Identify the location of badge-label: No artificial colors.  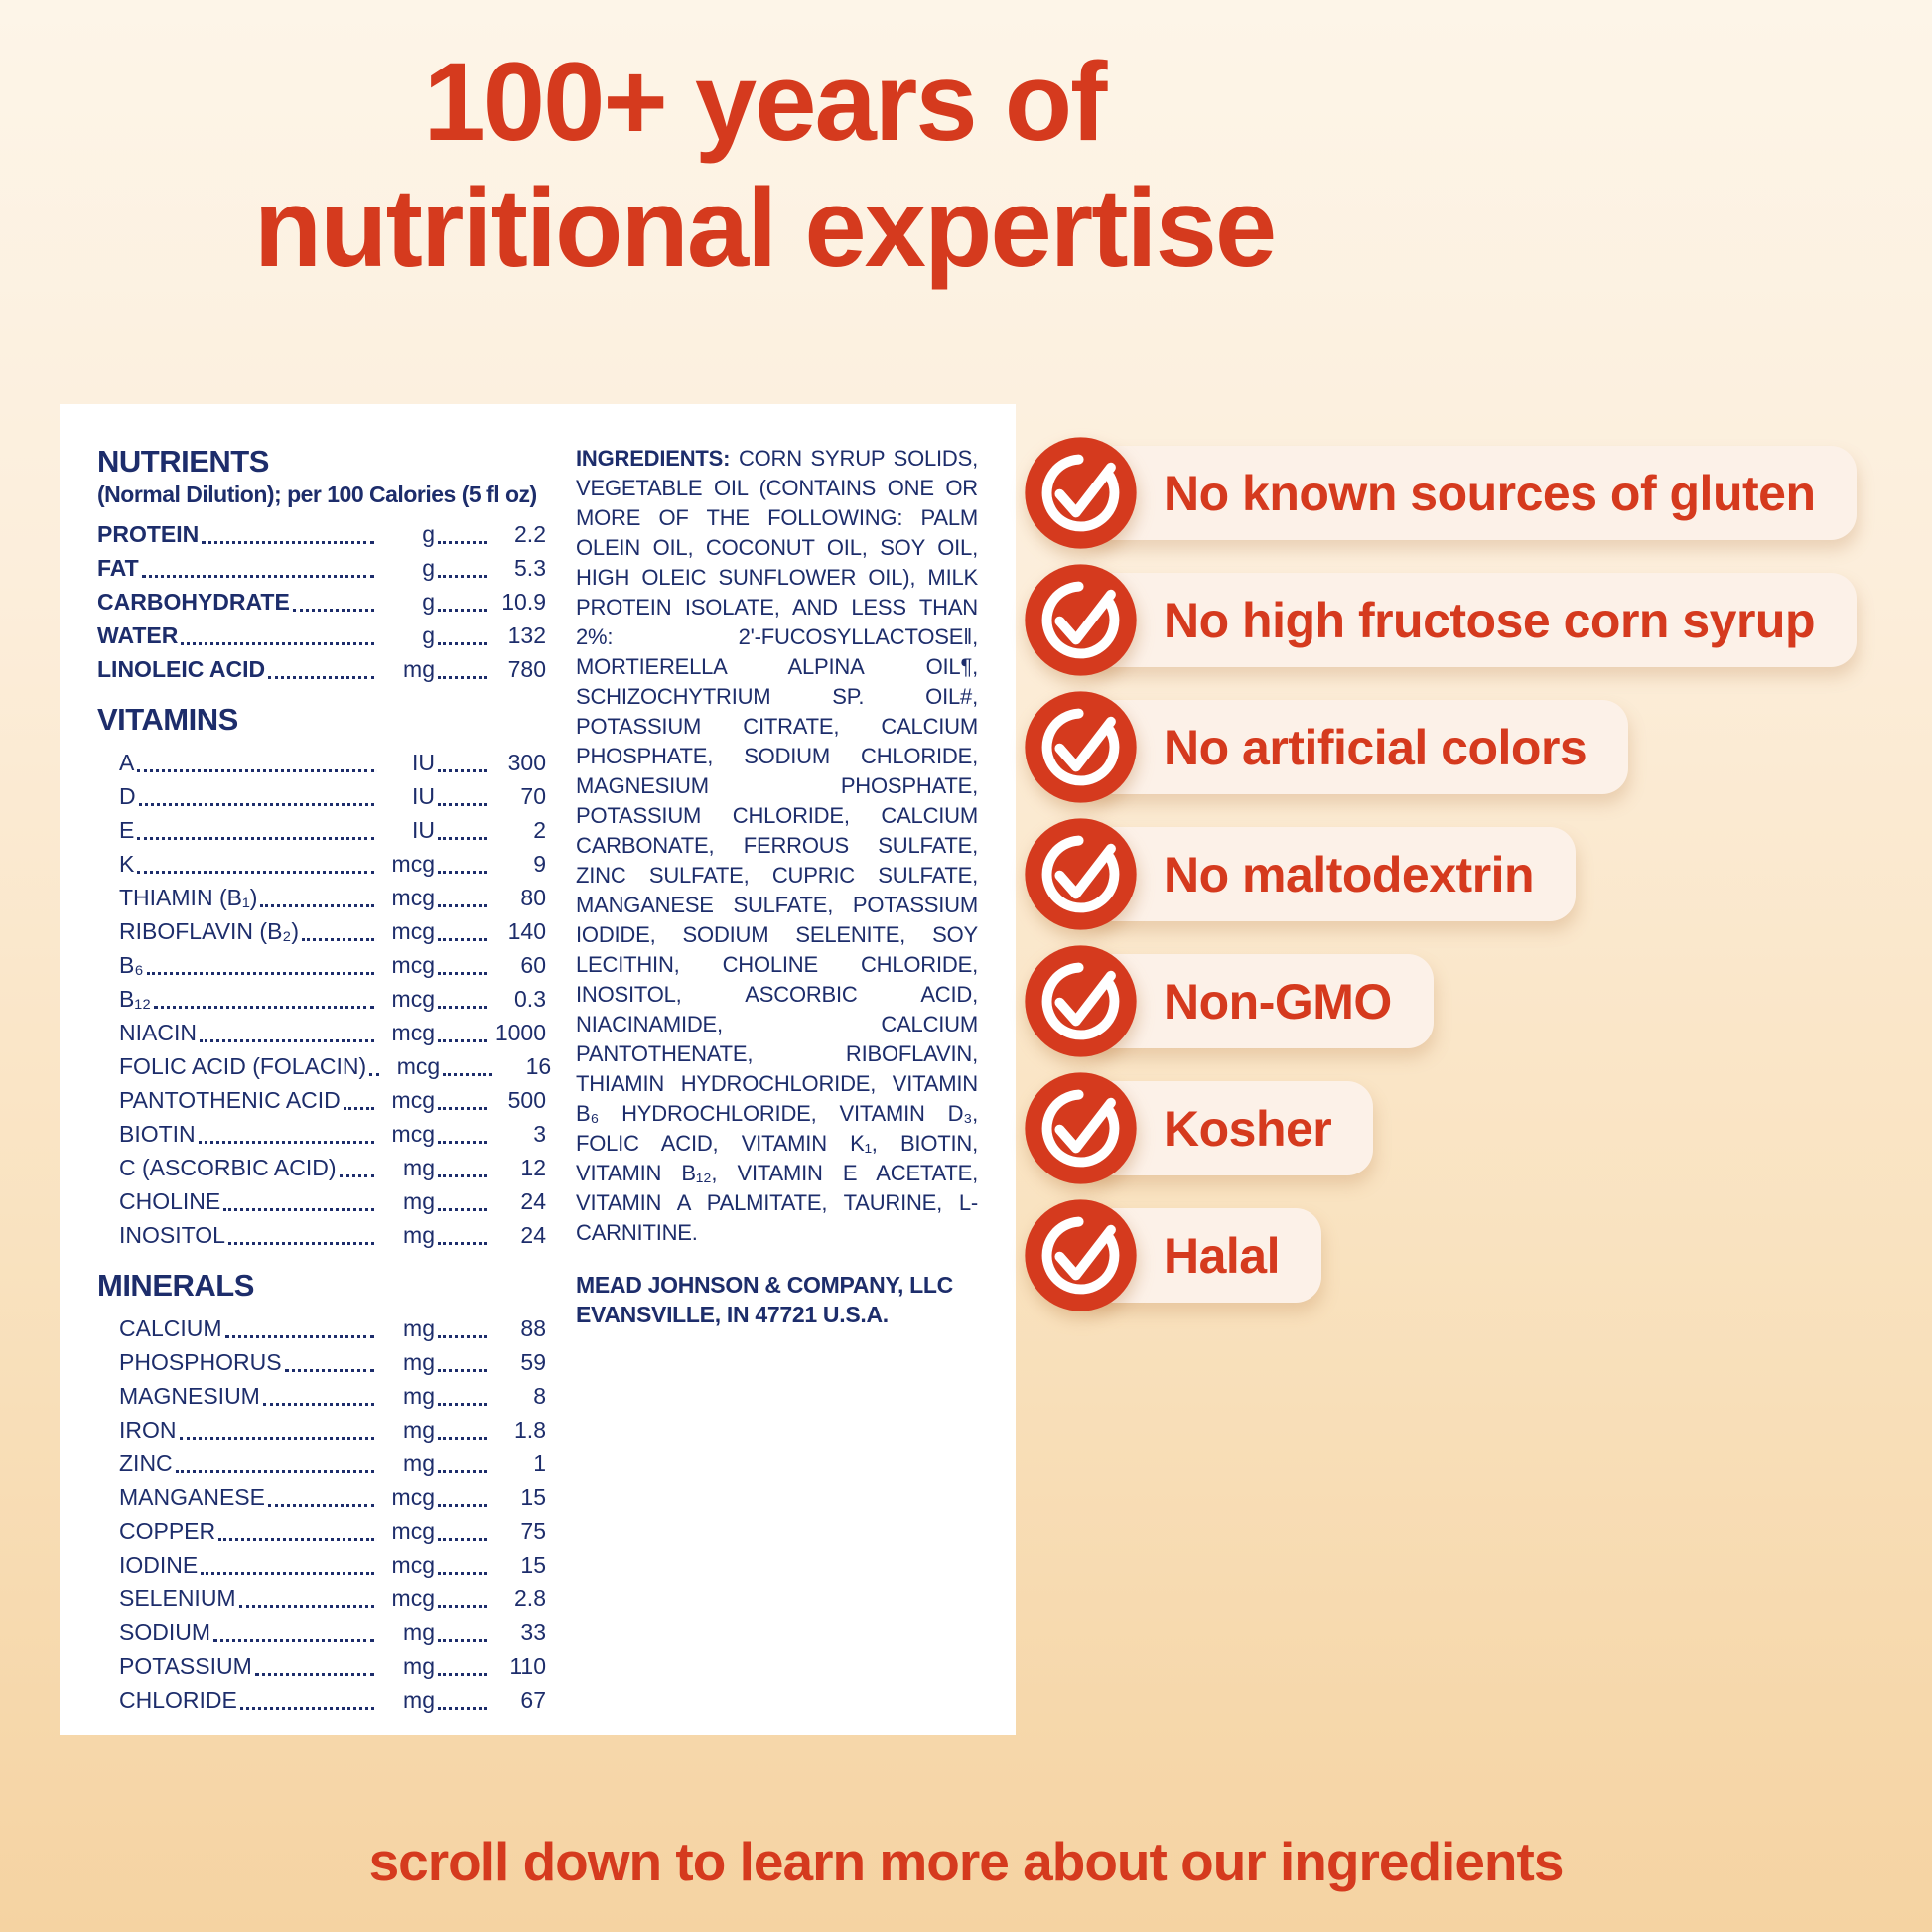
(1355, 747).